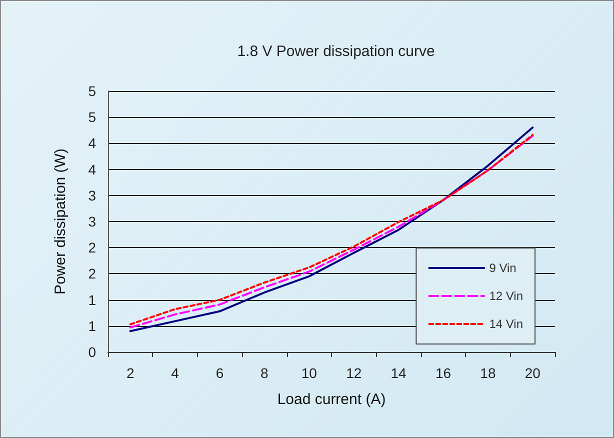  Describe the element at coordinates (60, 221) in the screenshot. I see `y-axis-title: Power dissipation (W)` at that location.